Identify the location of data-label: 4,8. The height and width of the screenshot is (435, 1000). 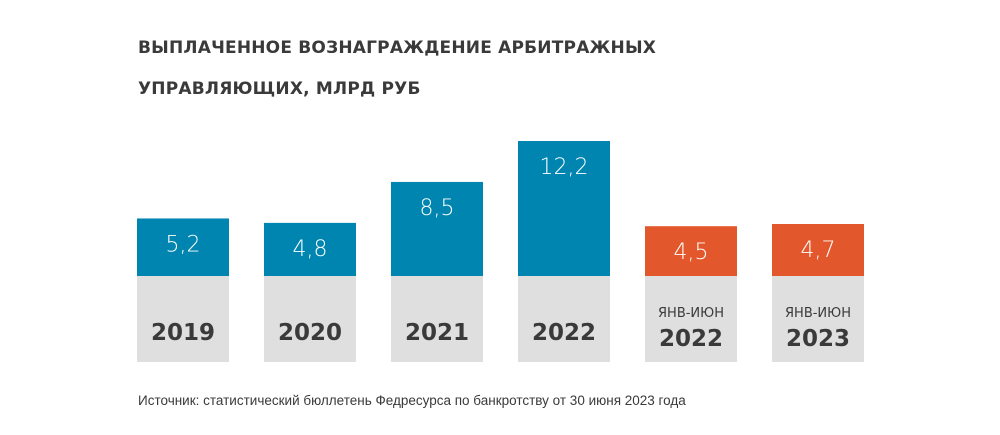
(310, 249).